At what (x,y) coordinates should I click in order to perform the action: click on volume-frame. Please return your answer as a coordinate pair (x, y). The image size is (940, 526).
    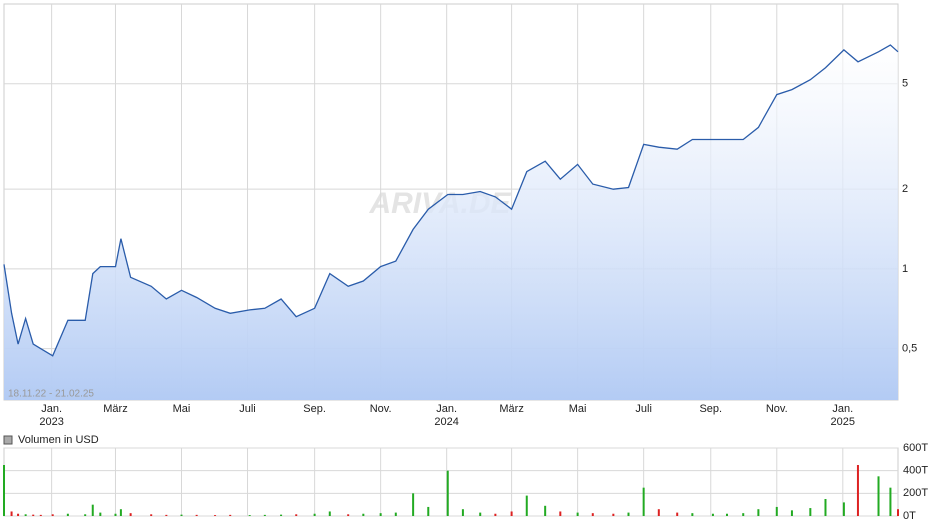
    Looking at the image, I should click on (451, 482).